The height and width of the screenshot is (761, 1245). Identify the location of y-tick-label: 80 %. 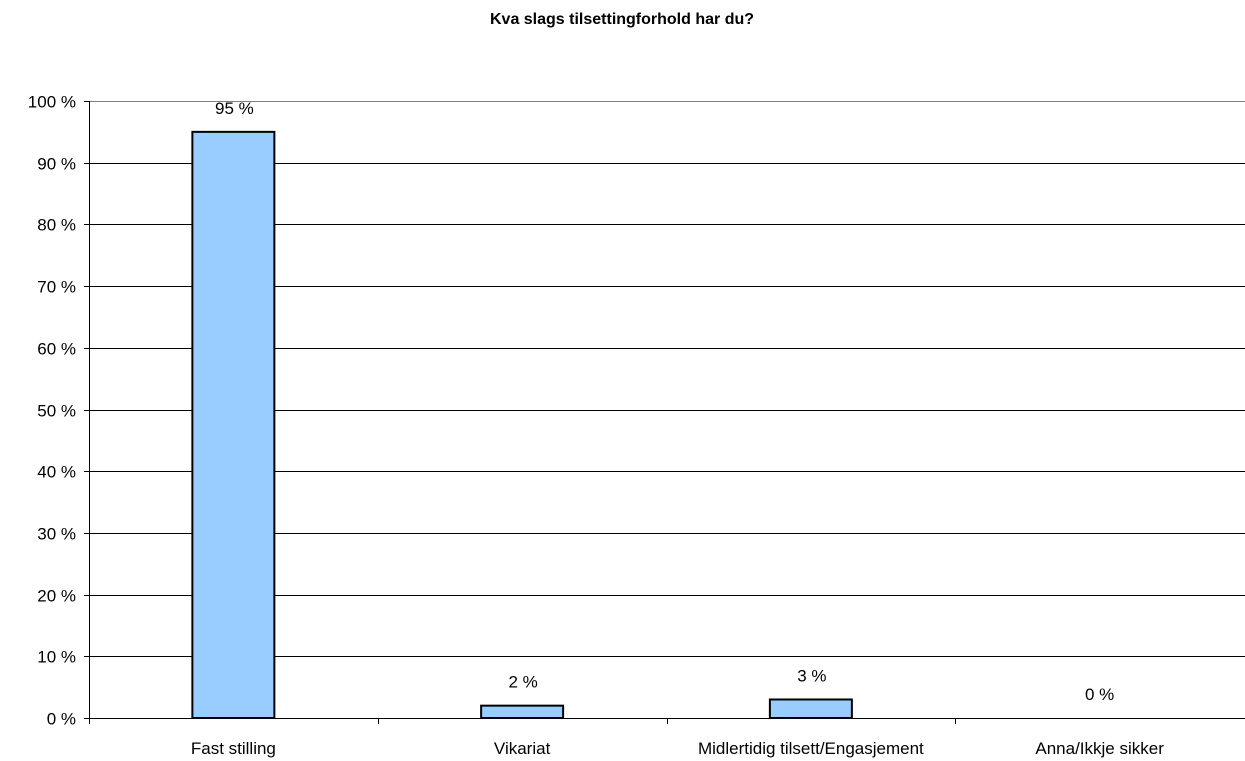
(56, 225).